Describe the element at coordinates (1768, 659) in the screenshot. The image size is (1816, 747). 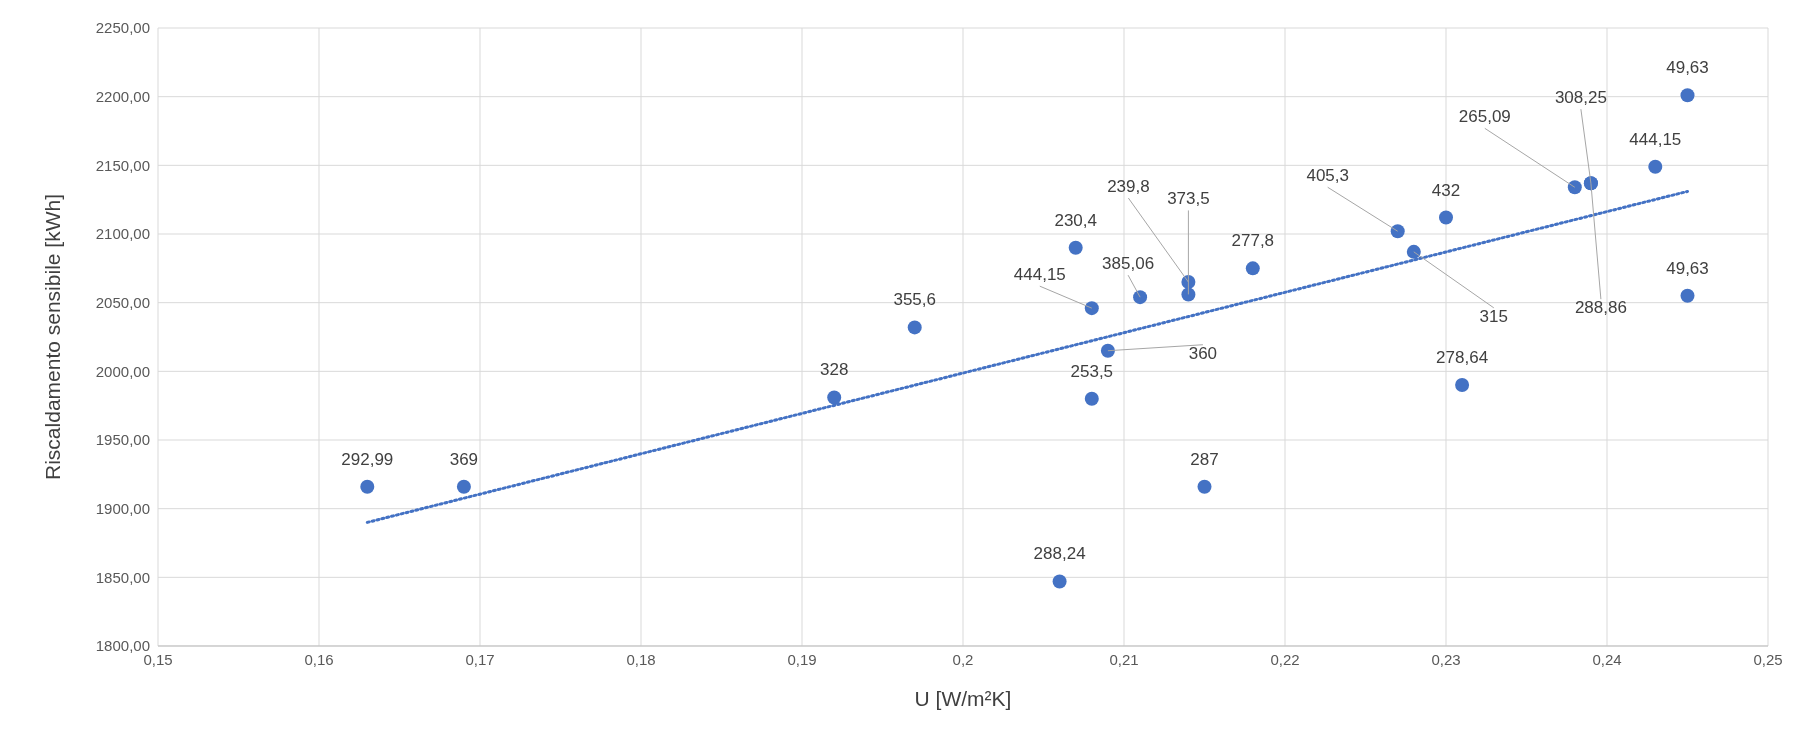
I see `x-tick-label: 0,25` at that location.